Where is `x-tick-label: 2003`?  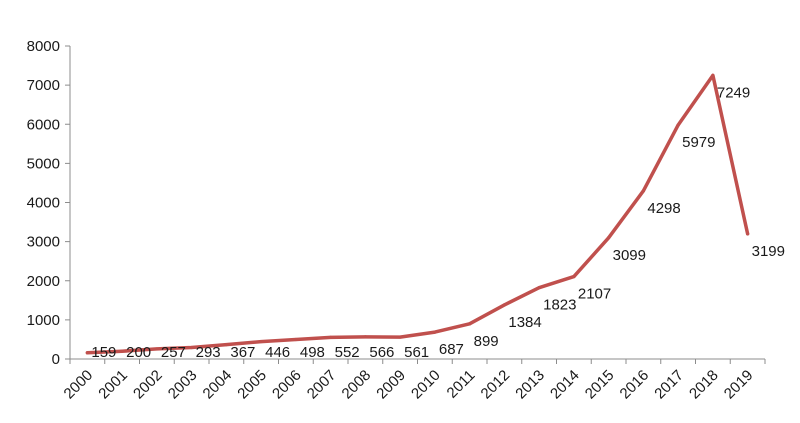
x-tick-label: 2003 is located at coordinates (183, 385).